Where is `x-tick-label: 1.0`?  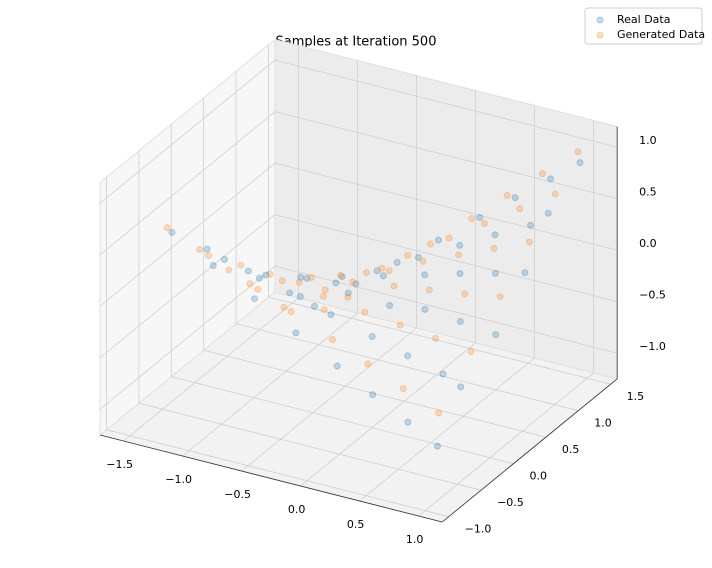
x-tick-label: 1.0 is located at coordinates (415, 539).